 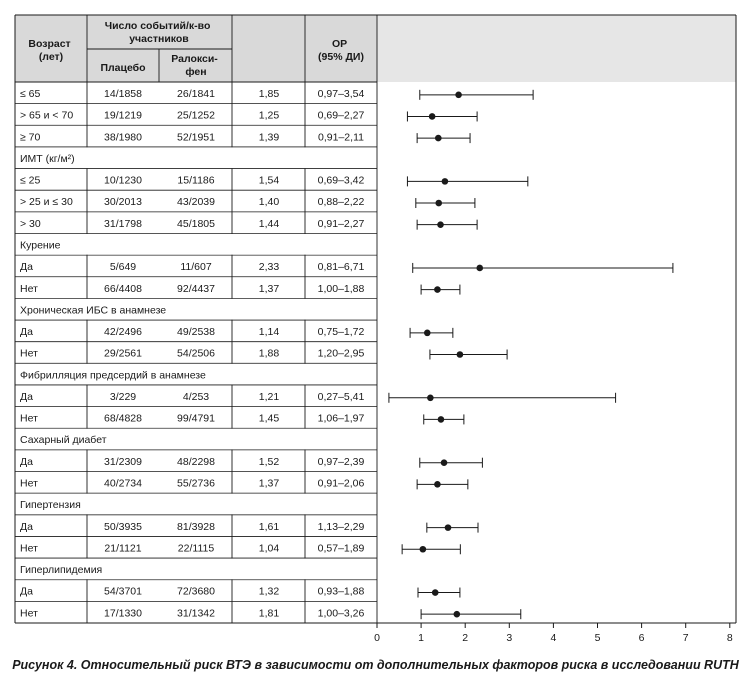 I want to click on rr-value: 1,21, so click(x=269, y=397).